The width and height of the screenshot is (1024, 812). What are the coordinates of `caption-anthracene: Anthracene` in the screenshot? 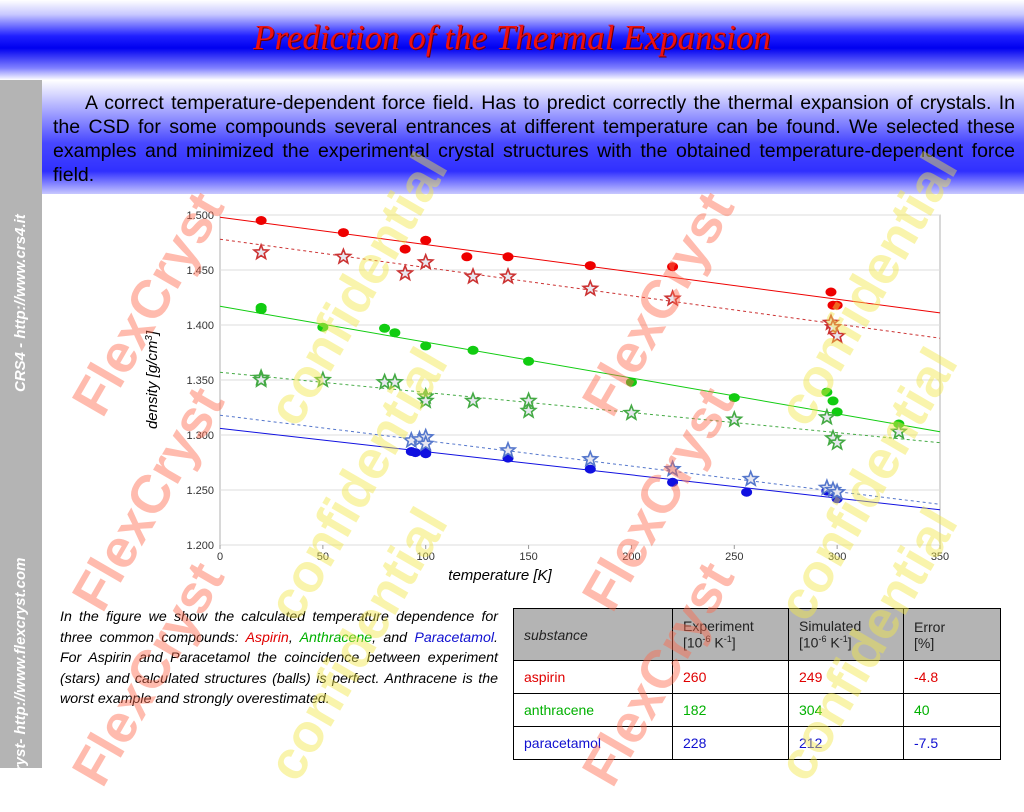 It's located at (336, 637).